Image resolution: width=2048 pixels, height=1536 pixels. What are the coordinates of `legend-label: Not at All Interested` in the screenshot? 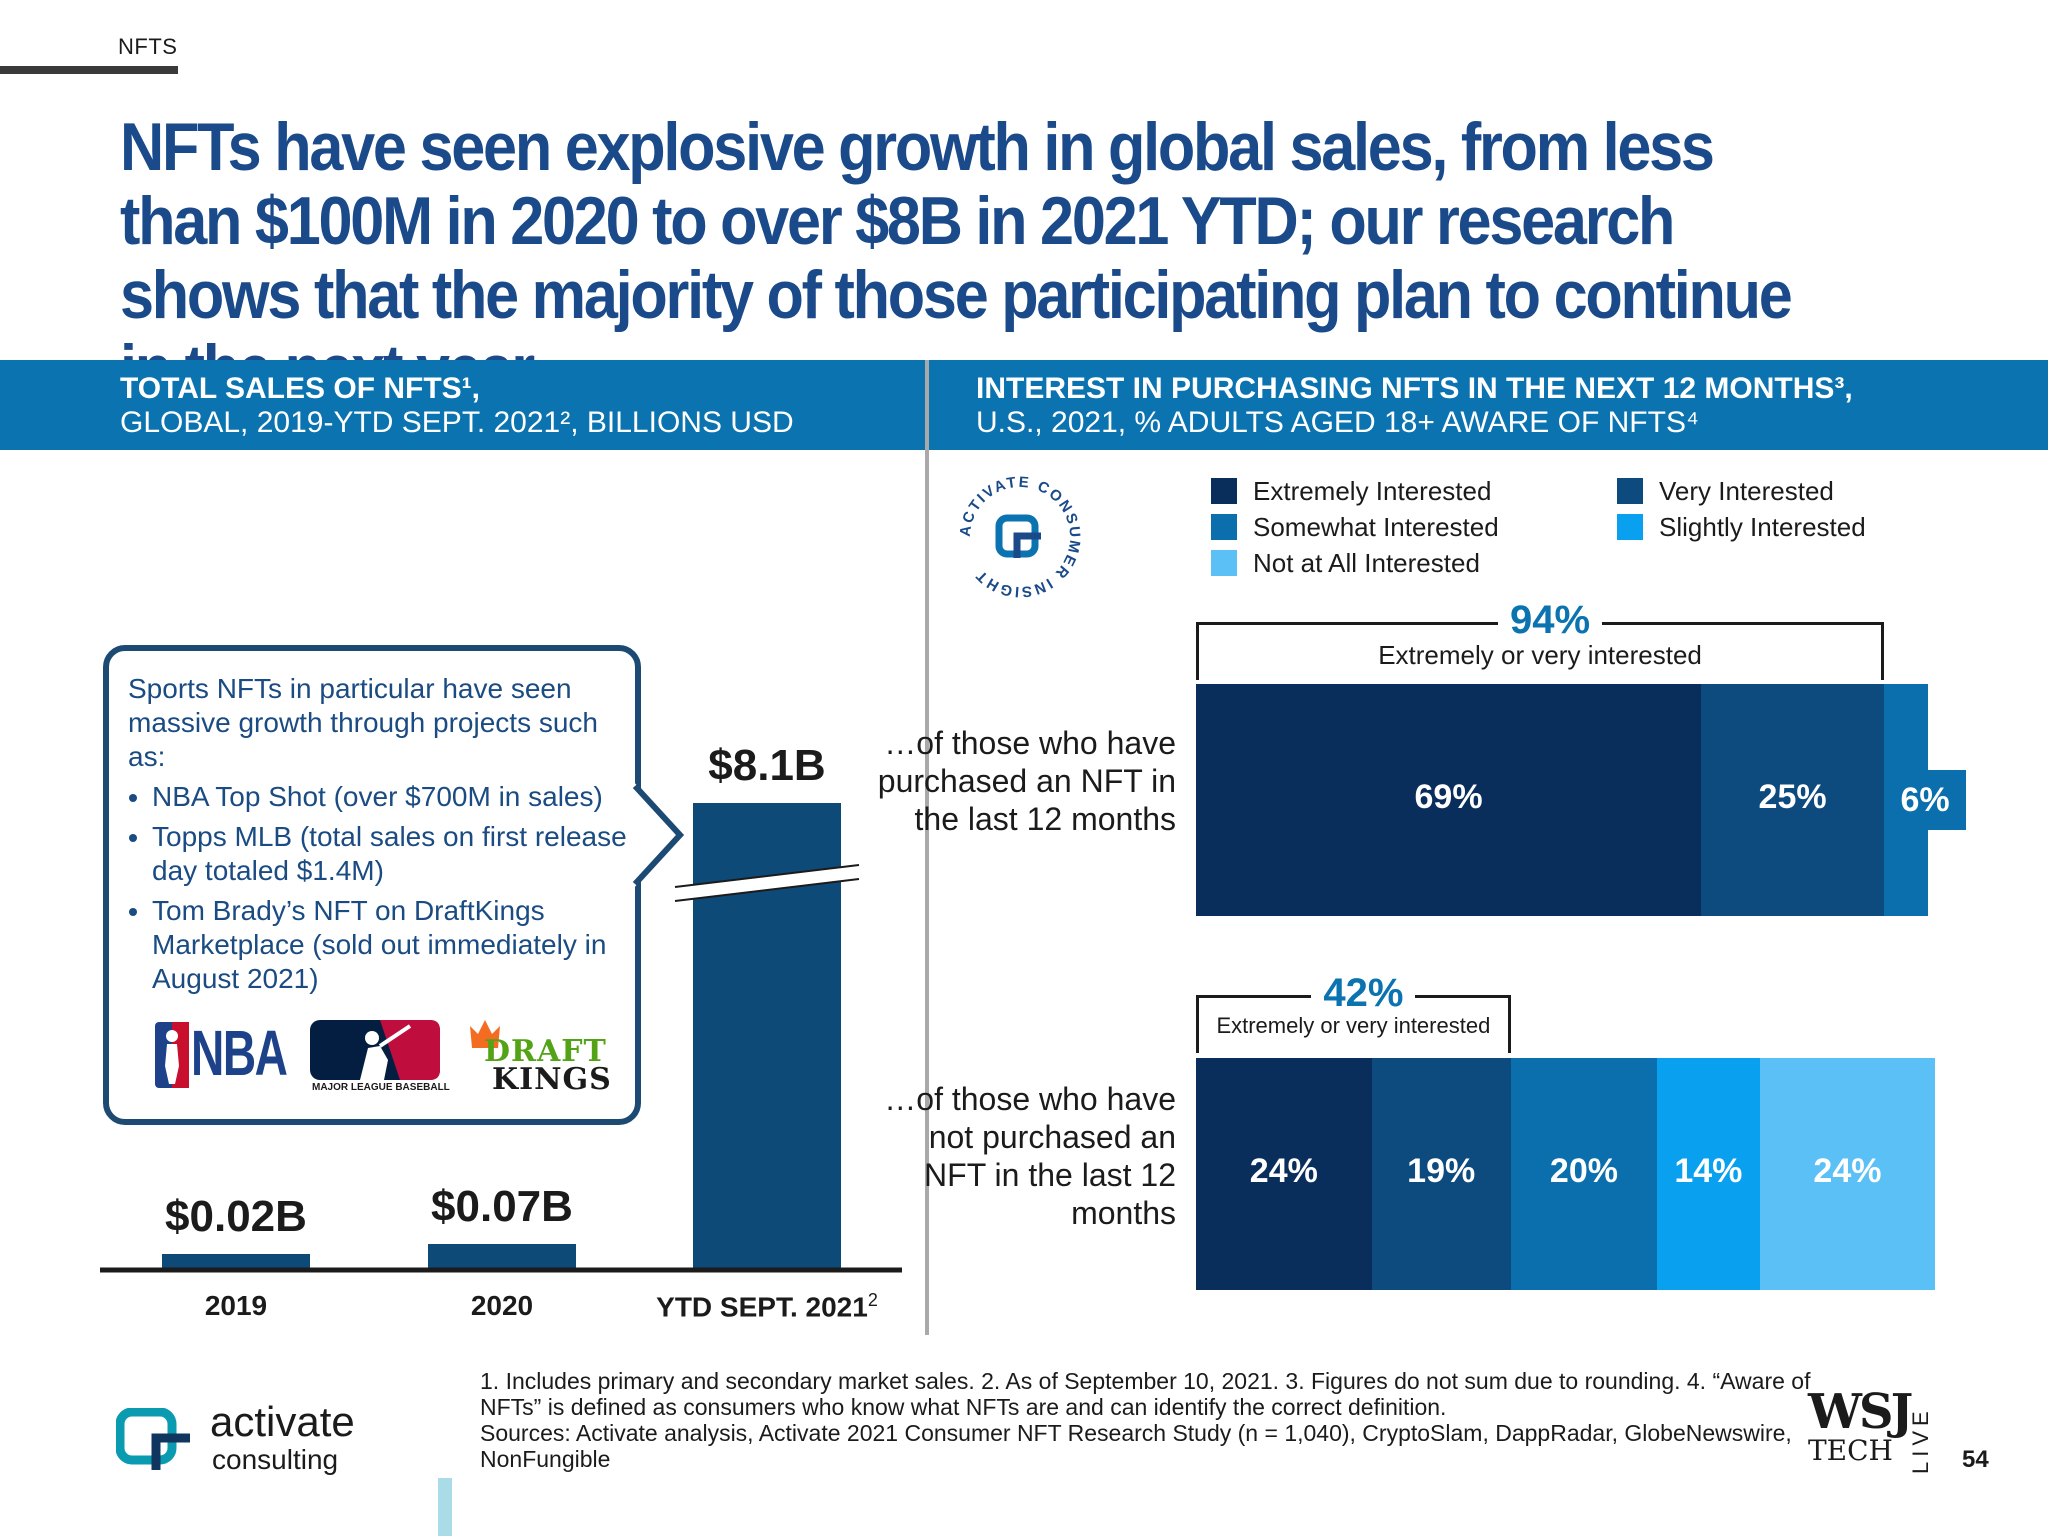 It's located at (1366, 563).